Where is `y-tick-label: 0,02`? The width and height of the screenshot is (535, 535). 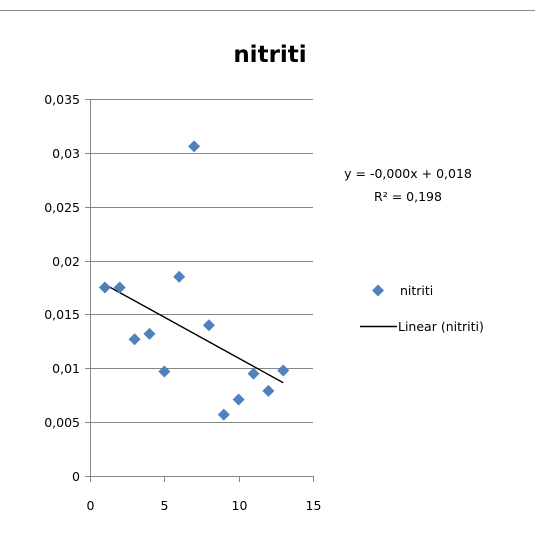 y-tick-label: 0,02 is located at coordinates (66, 261).